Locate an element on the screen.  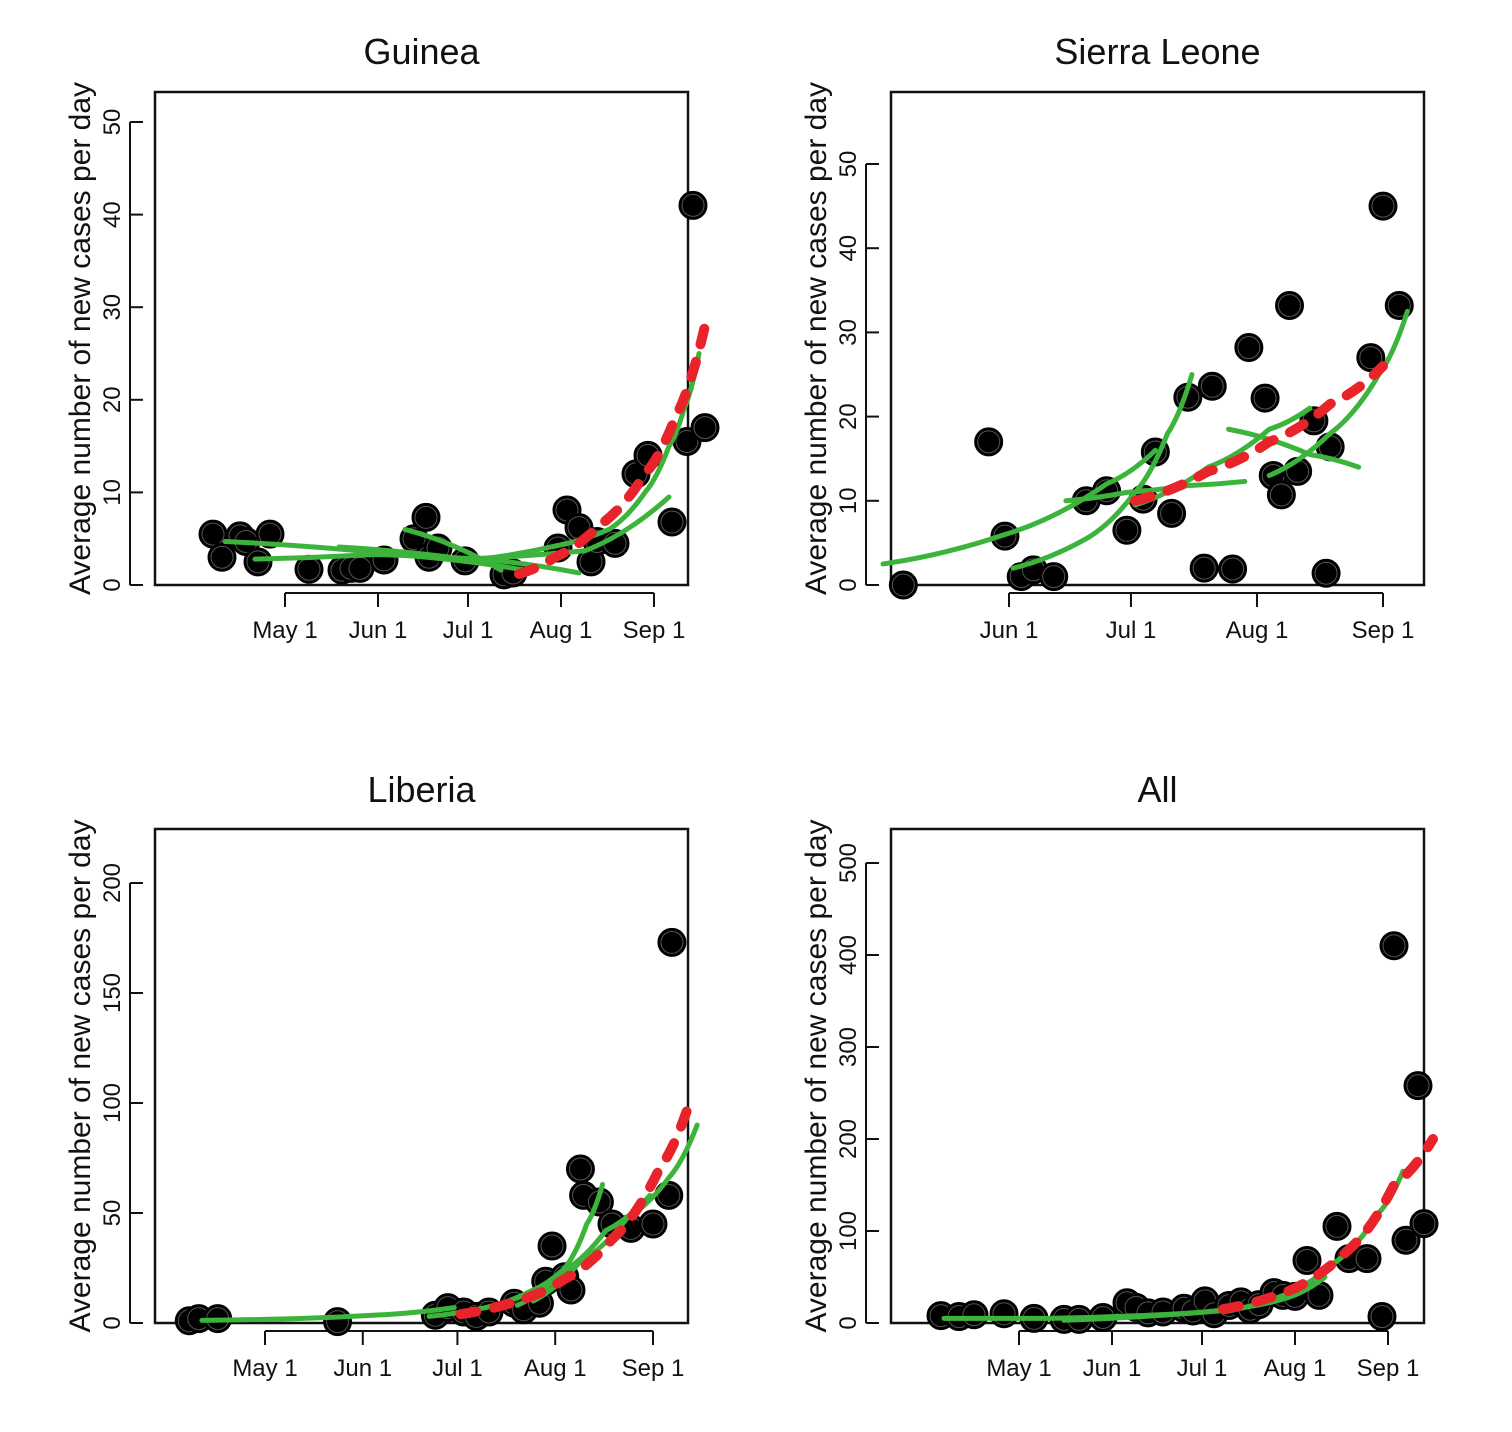
y-tick-label: 200 is located at coordinates (112, 883).